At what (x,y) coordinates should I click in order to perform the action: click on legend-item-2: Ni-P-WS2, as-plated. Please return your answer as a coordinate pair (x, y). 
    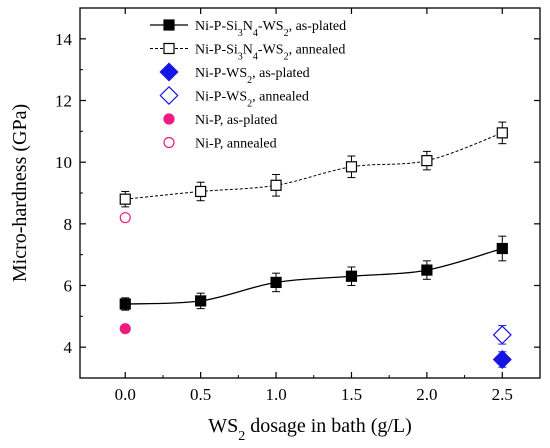
    Looking at the image, I should click on (234, 74).